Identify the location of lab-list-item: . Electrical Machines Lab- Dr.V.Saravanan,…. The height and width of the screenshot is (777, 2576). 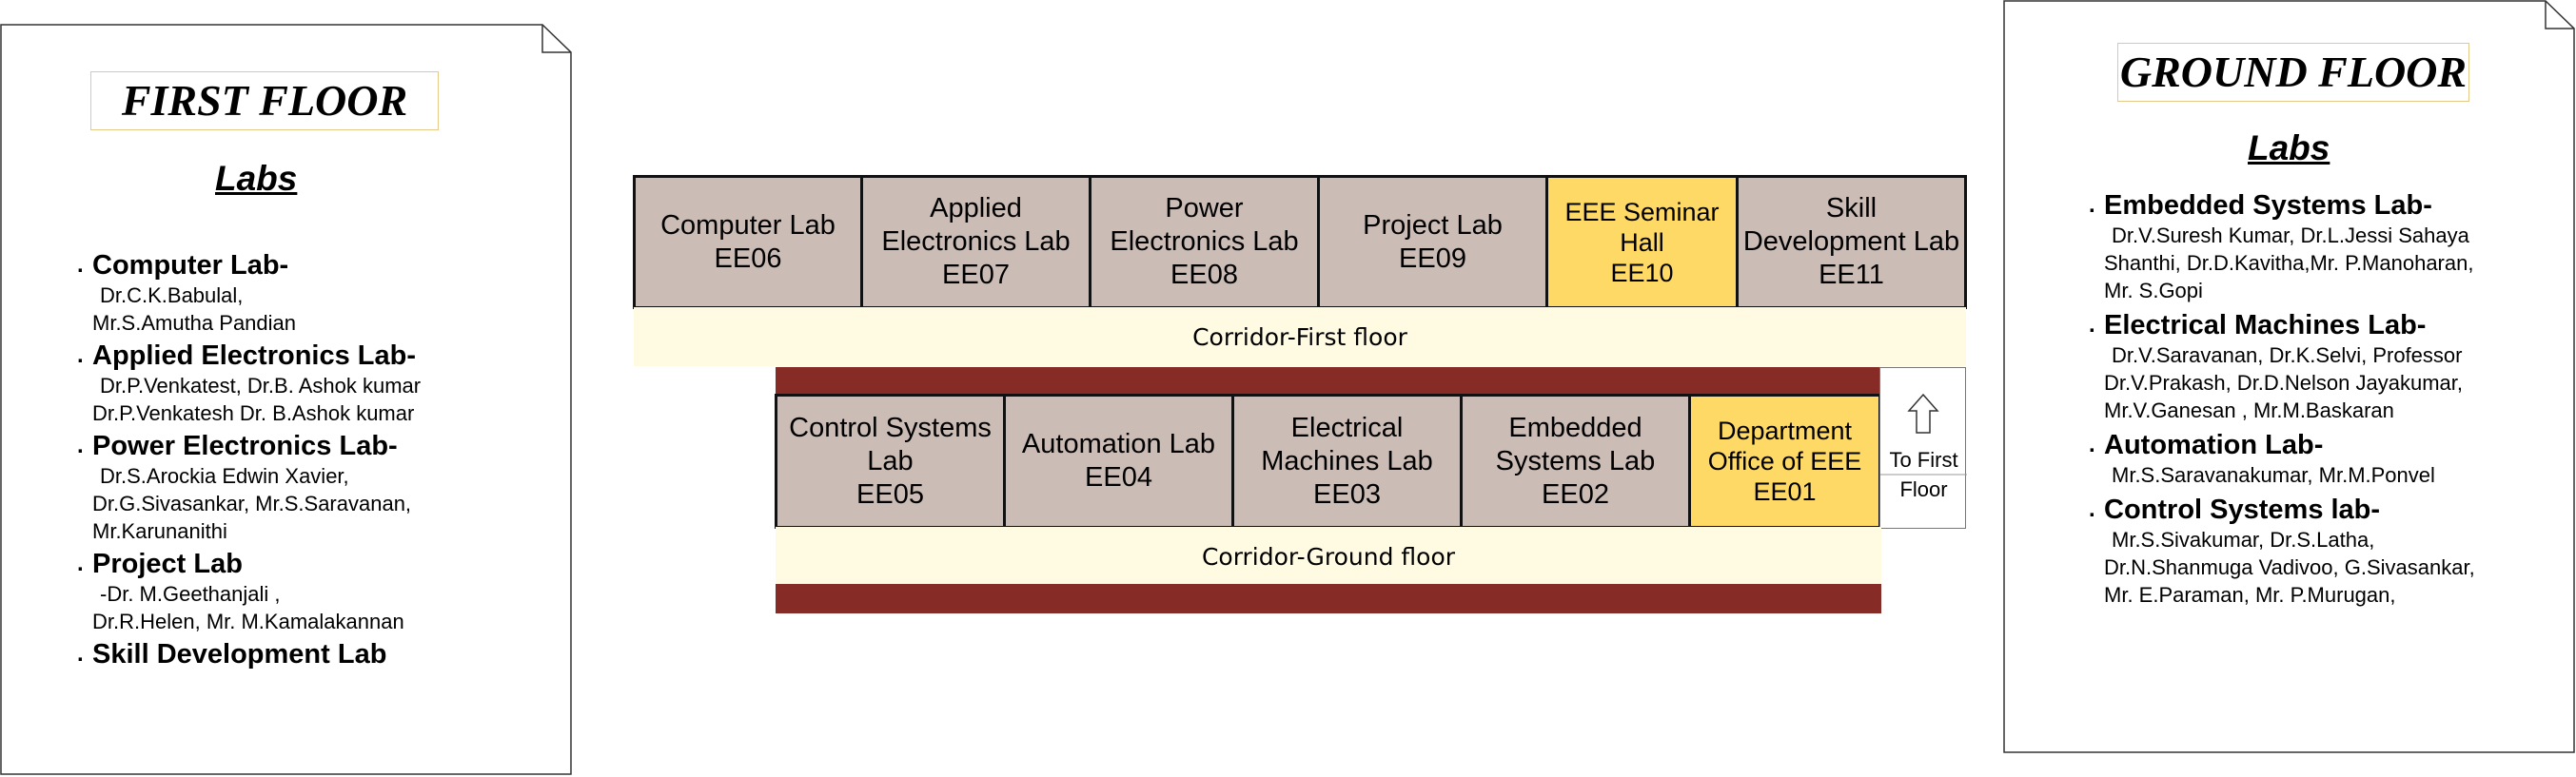
(2325, 367).